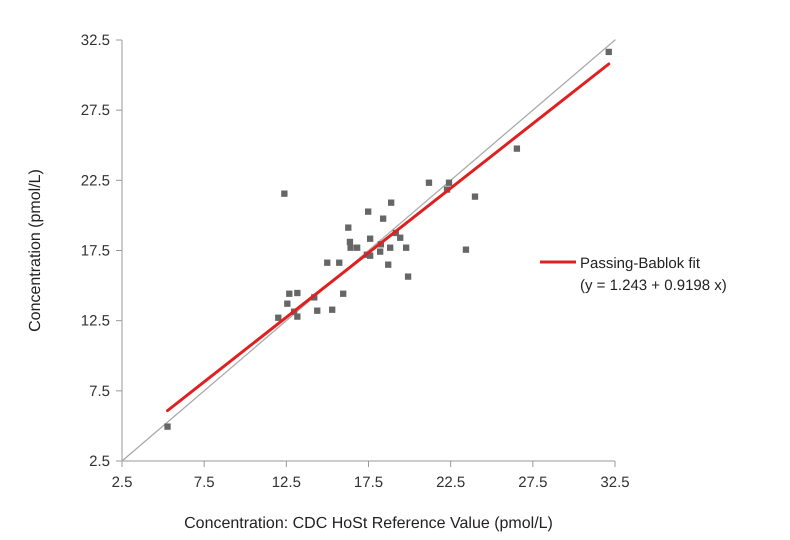 The image size is (790, 540). Describe the element at coordinates (99, 391) in the screenshot. I see `y-tick-label: 7.5` at that location.